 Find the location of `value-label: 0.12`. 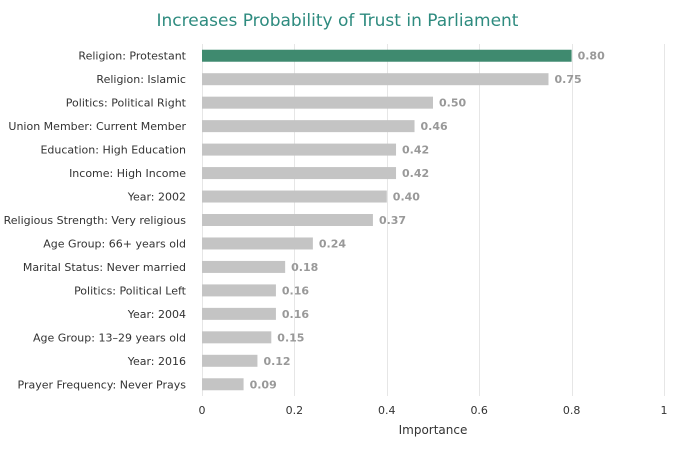

value-label: 0.12 is located at coordinates (276, 361).